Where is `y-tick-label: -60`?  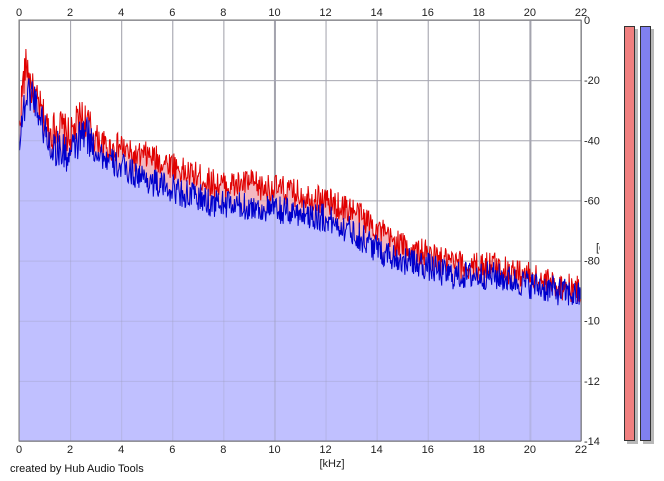
y-tick-label: -60 is located at coordinates (592, 201).